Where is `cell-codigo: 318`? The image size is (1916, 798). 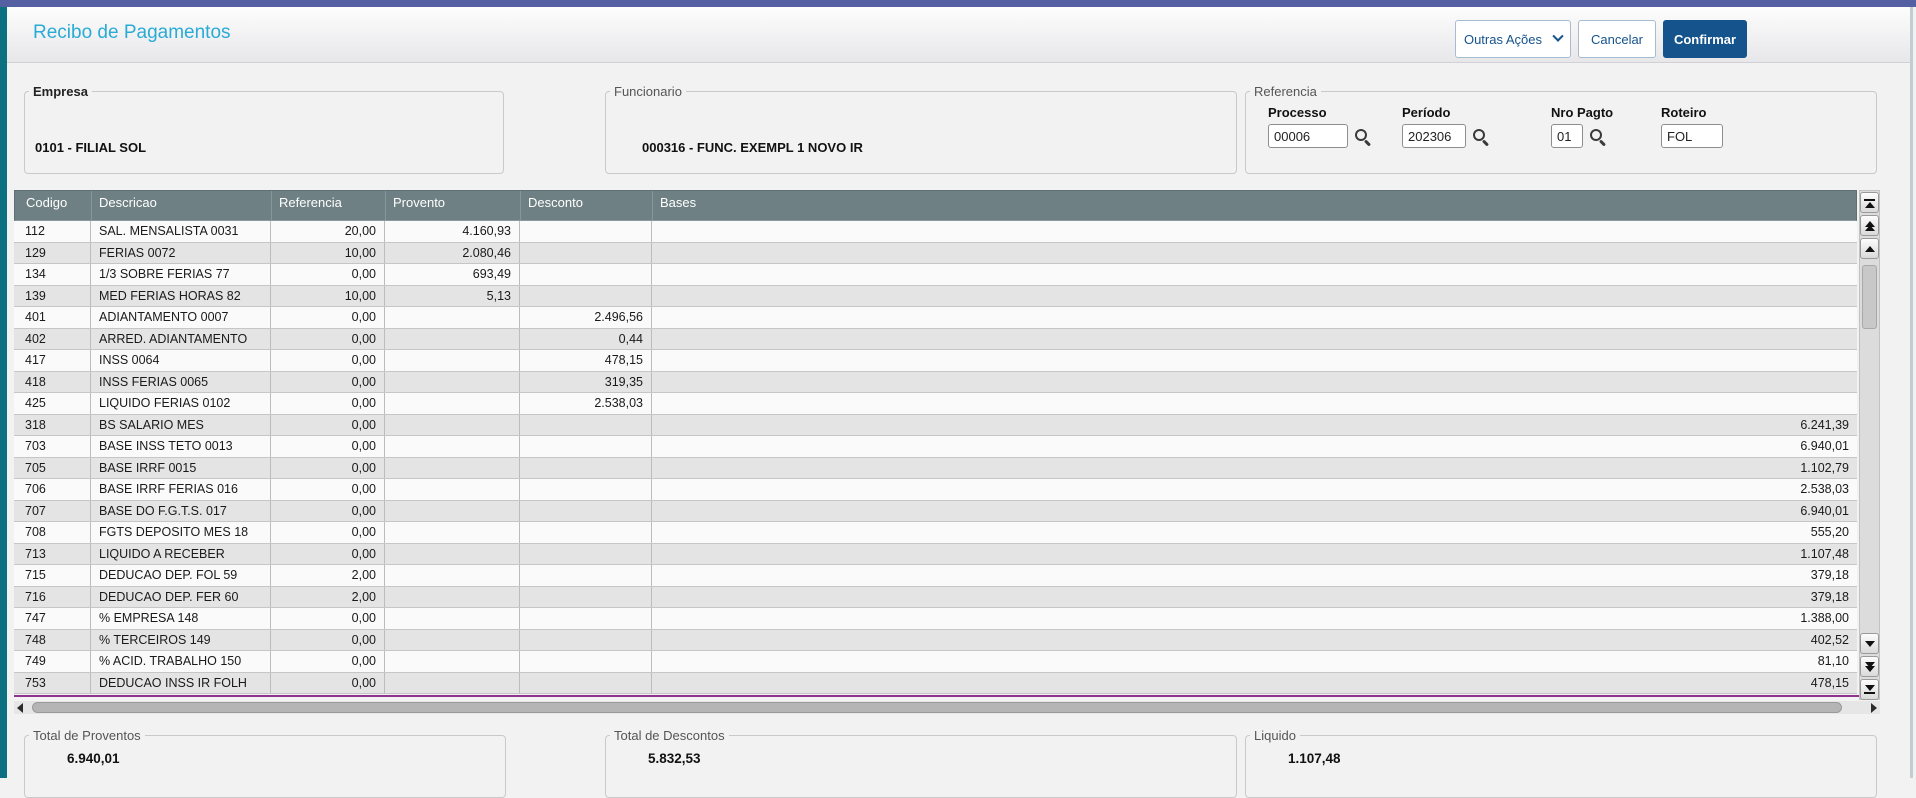 cell-codigo: 318 is located at coordinates (52, 424).